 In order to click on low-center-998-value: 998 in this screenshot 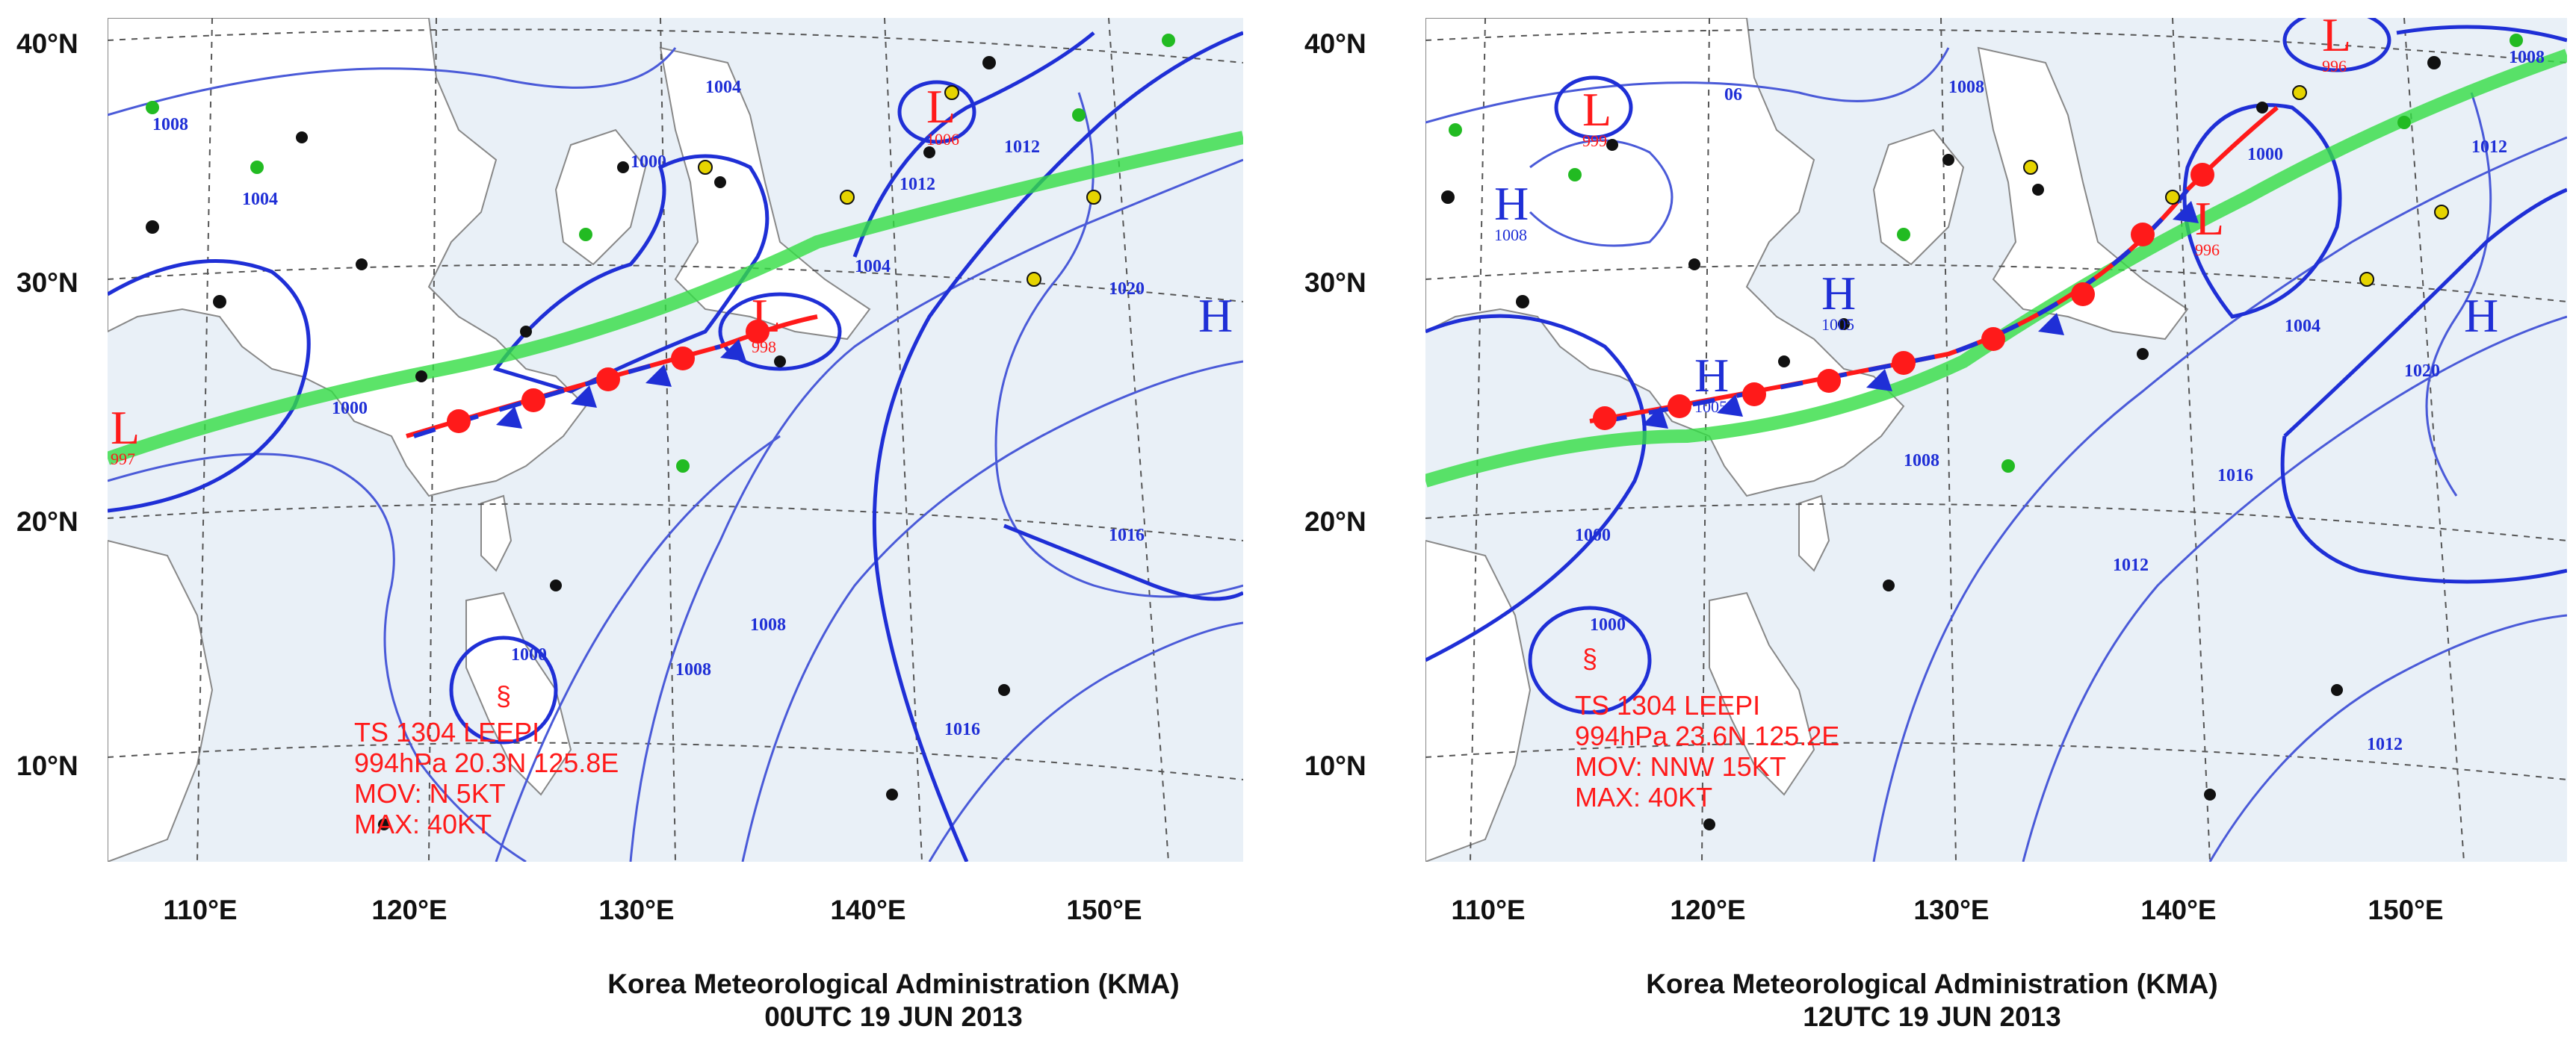, I will do `click(764, 347)`.